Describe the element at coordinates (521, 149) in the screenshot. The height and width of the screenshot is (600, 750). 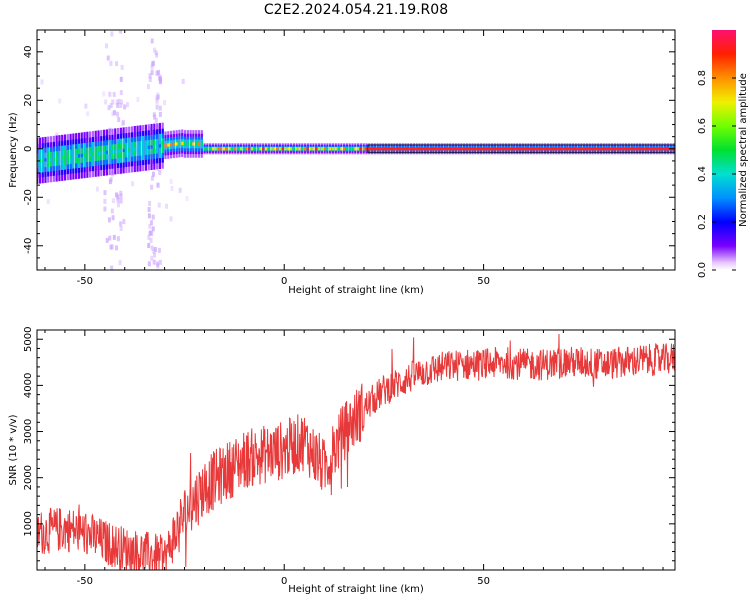
I see `spectrogram-line-core` at that location.